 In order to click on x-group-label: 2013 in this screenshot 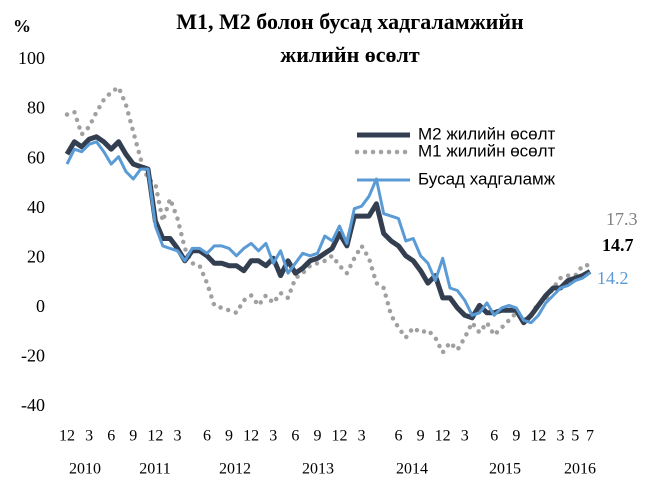, I will do `click(318, 469)`.